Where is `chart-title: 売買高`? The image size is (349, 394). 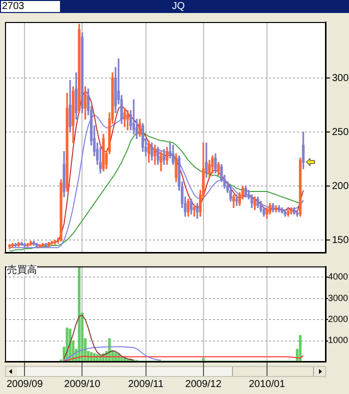
chart-title: 売買高 is located at coordinates (22, 270).